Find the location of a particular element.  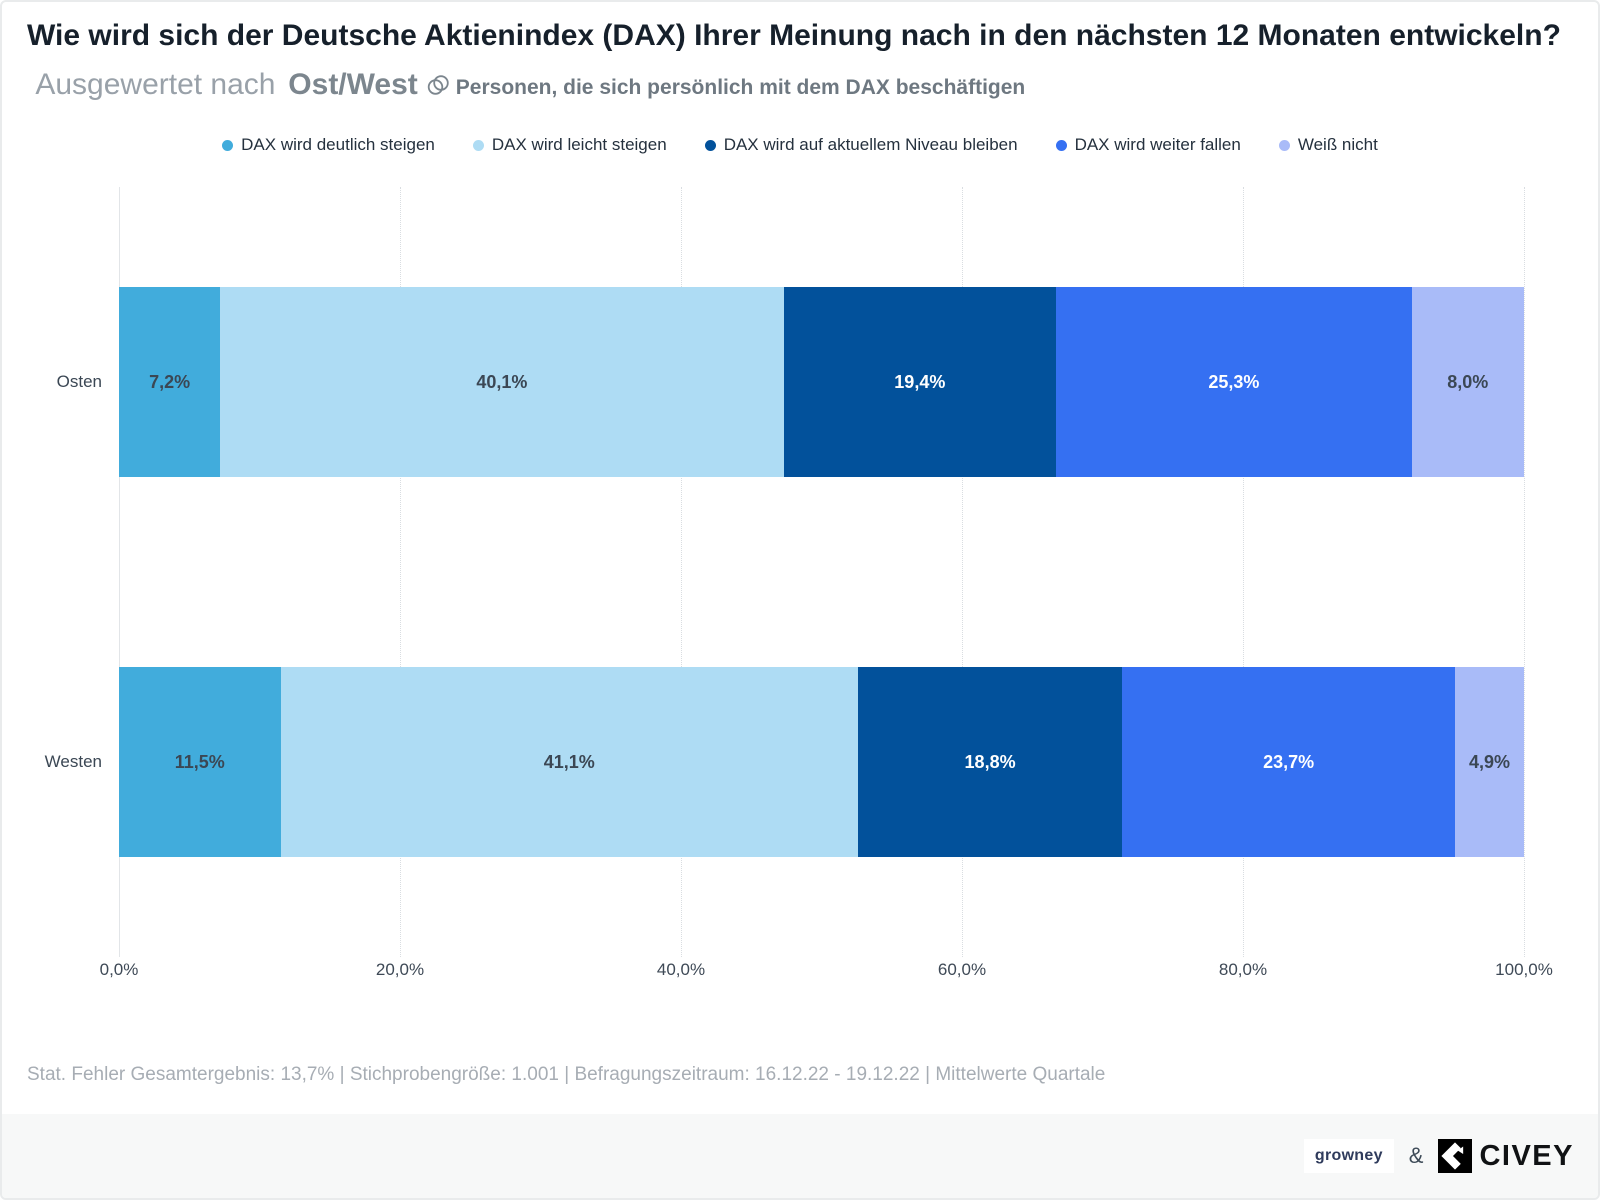

bar-segment: 7,2% is located at coordinates (170, 382).